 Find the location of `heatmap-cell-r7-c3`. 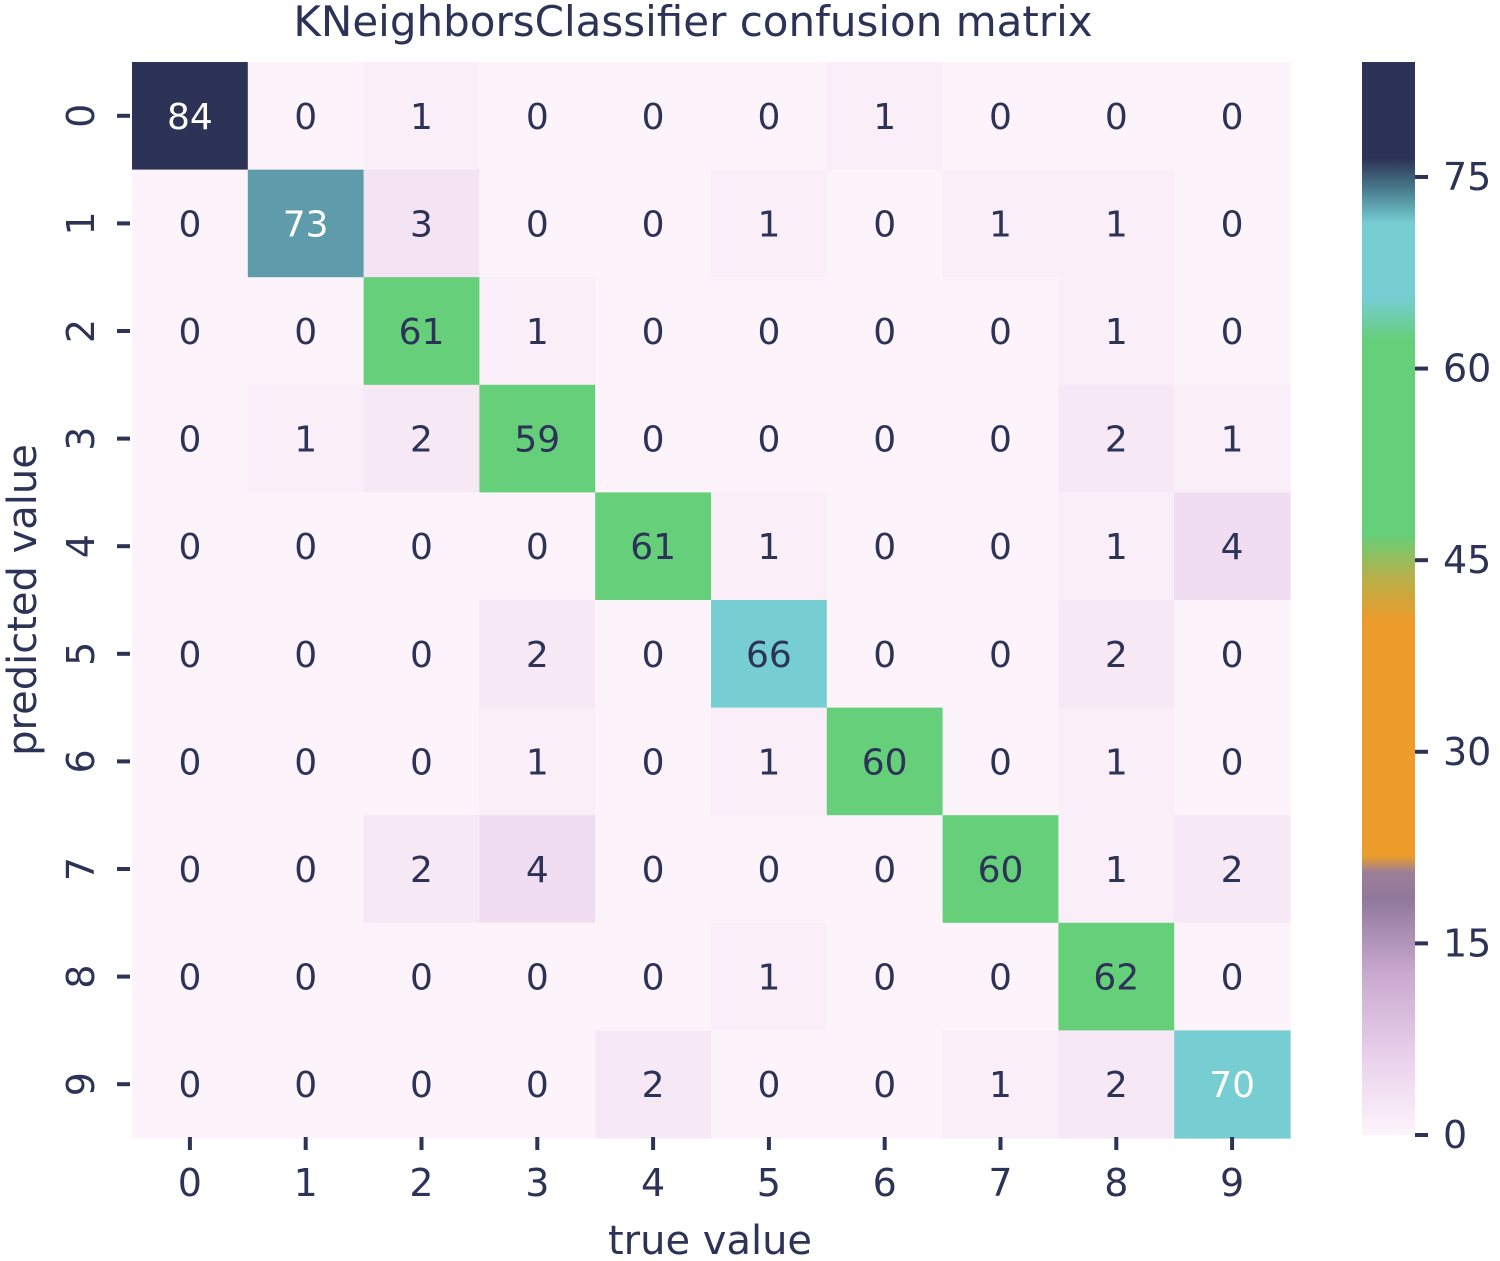

heatmap-cell-r7-c3 is located at coordinates (537, 869).